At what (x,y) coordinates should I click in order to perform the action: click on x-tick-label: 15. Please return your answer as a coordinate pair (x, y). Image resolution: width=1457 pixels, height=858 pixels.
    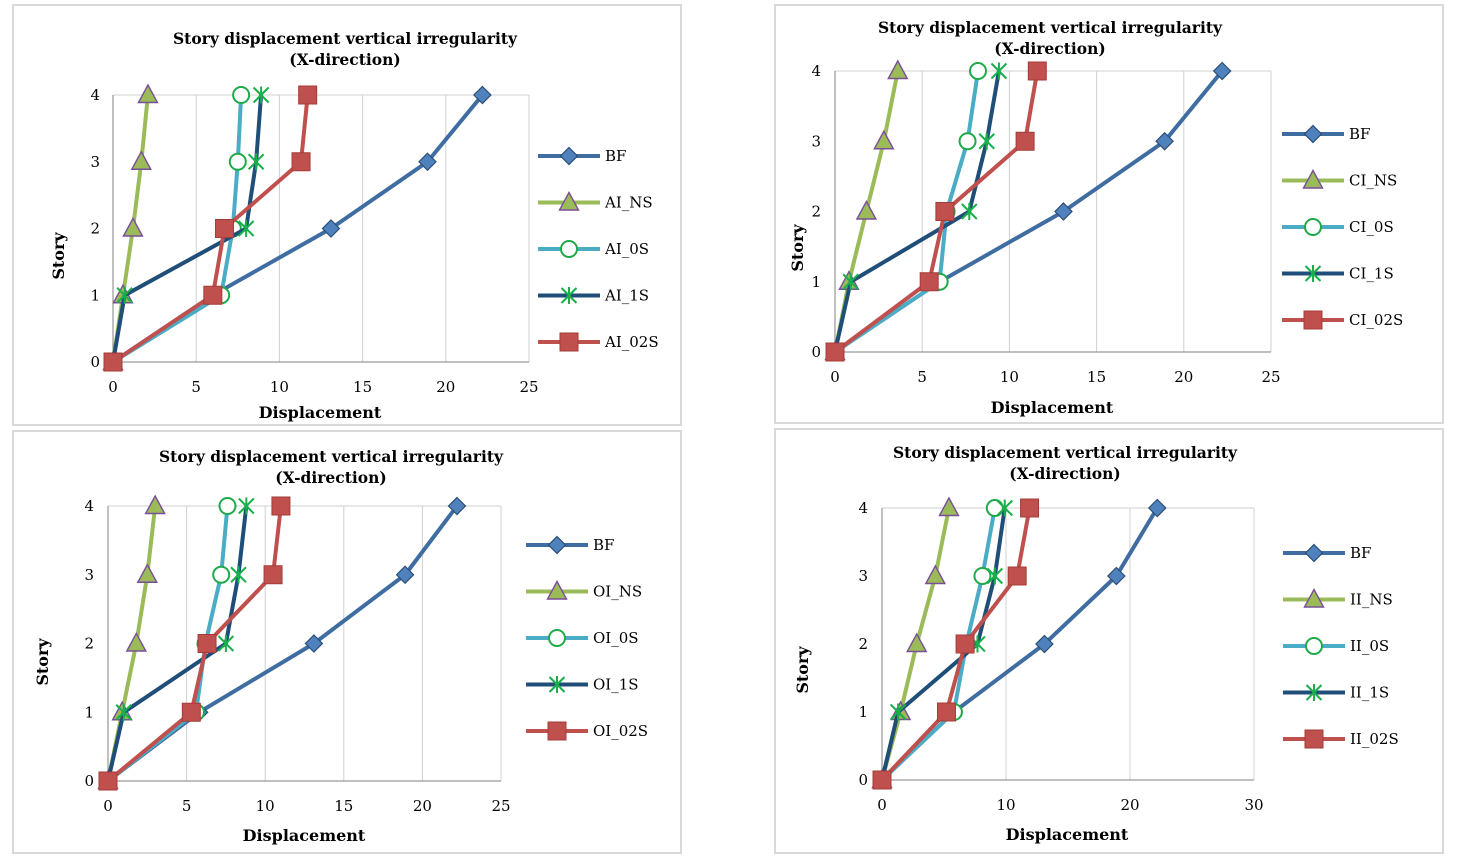
    Looking at the image, I should click on (362, 387).